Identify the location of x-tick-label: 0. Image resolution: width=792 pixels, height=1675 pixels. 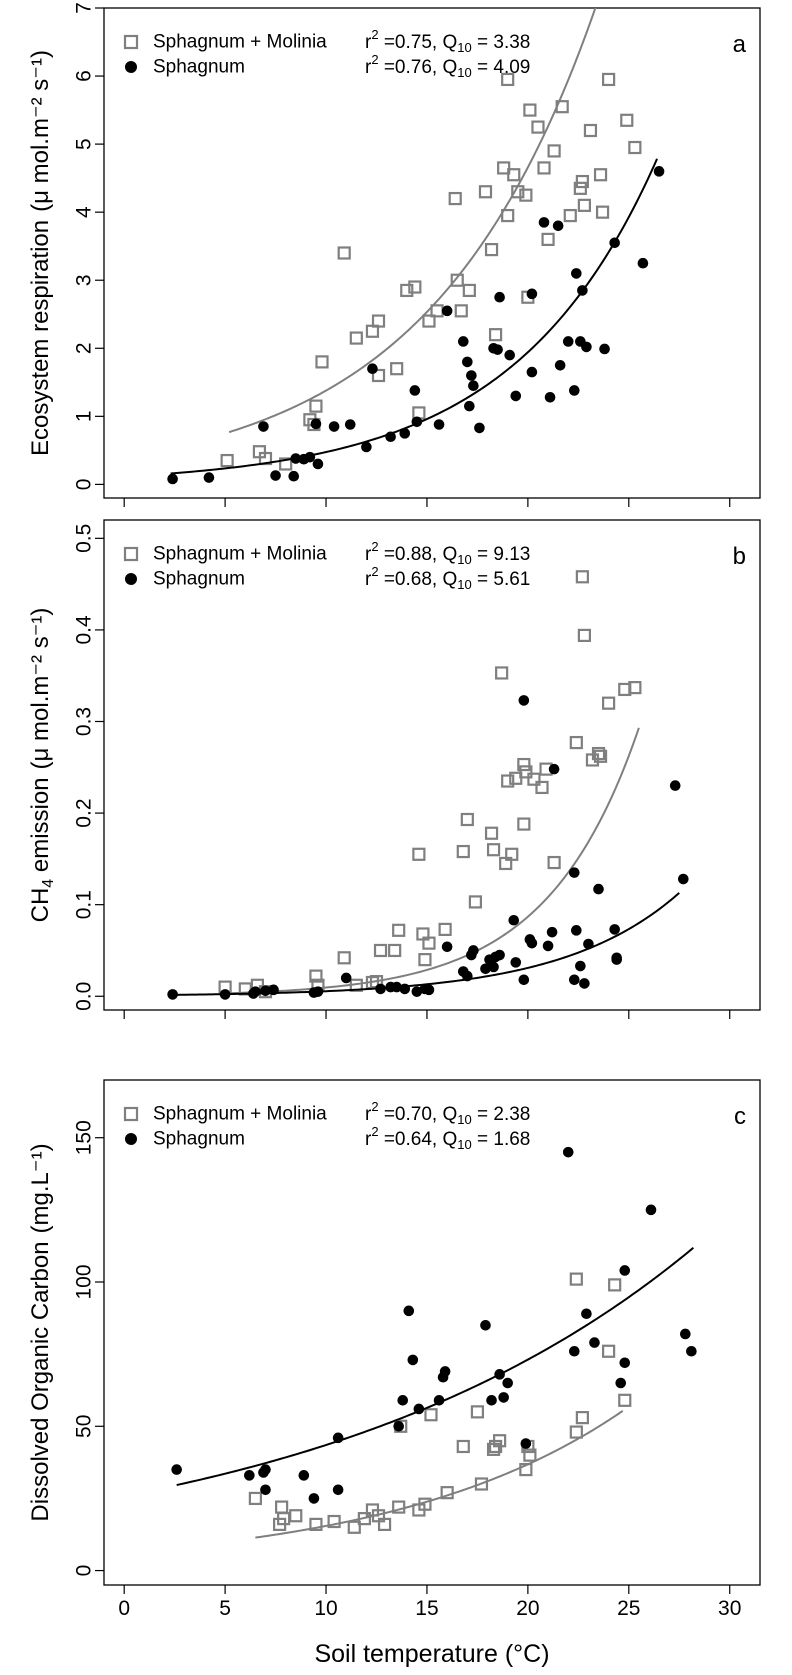
(124, 1608).